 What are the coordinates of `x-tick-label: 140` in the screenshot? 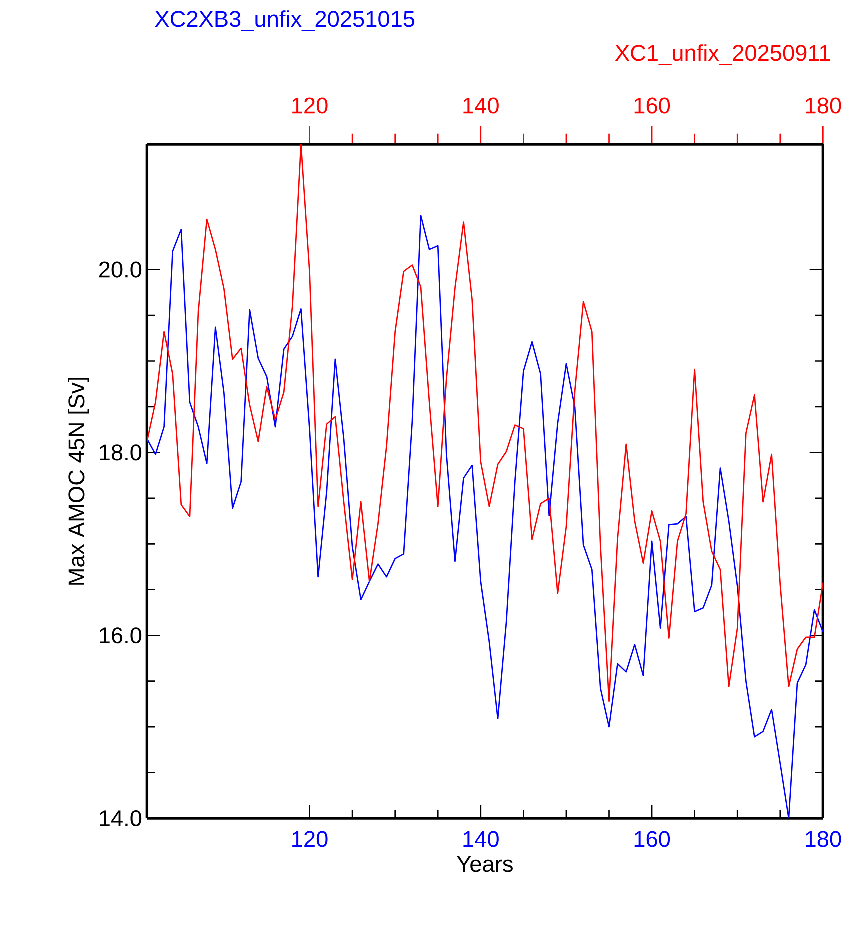 It's located at (481, 106).